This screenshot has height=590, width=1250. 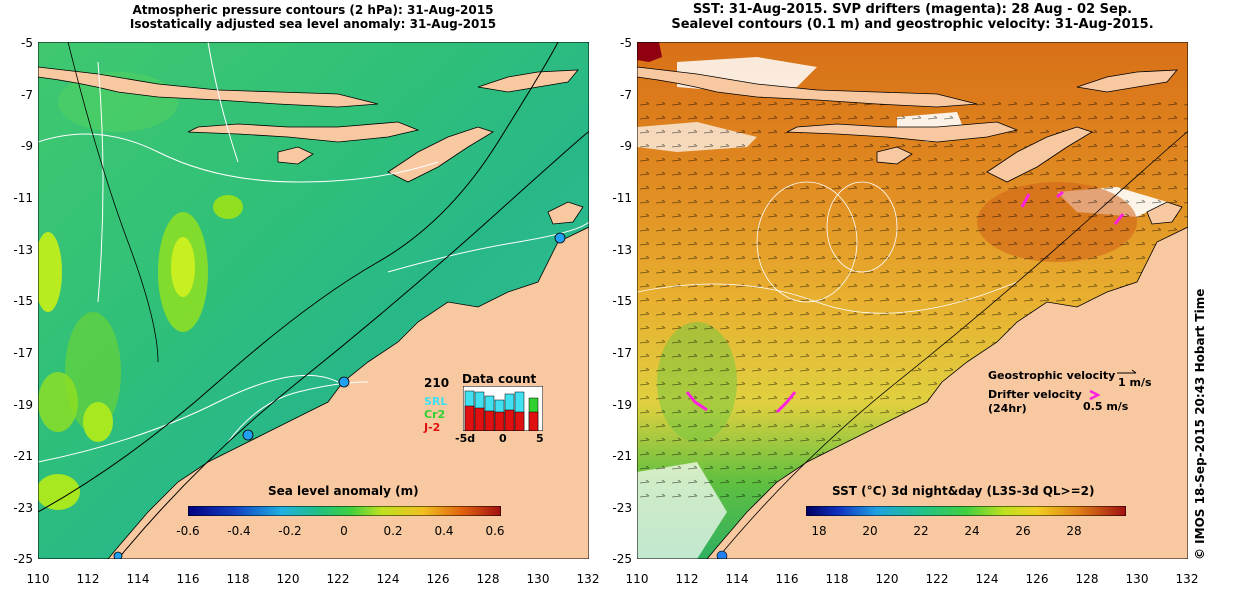 I want to click on y-tick: -15, so click(x=622, y=301).